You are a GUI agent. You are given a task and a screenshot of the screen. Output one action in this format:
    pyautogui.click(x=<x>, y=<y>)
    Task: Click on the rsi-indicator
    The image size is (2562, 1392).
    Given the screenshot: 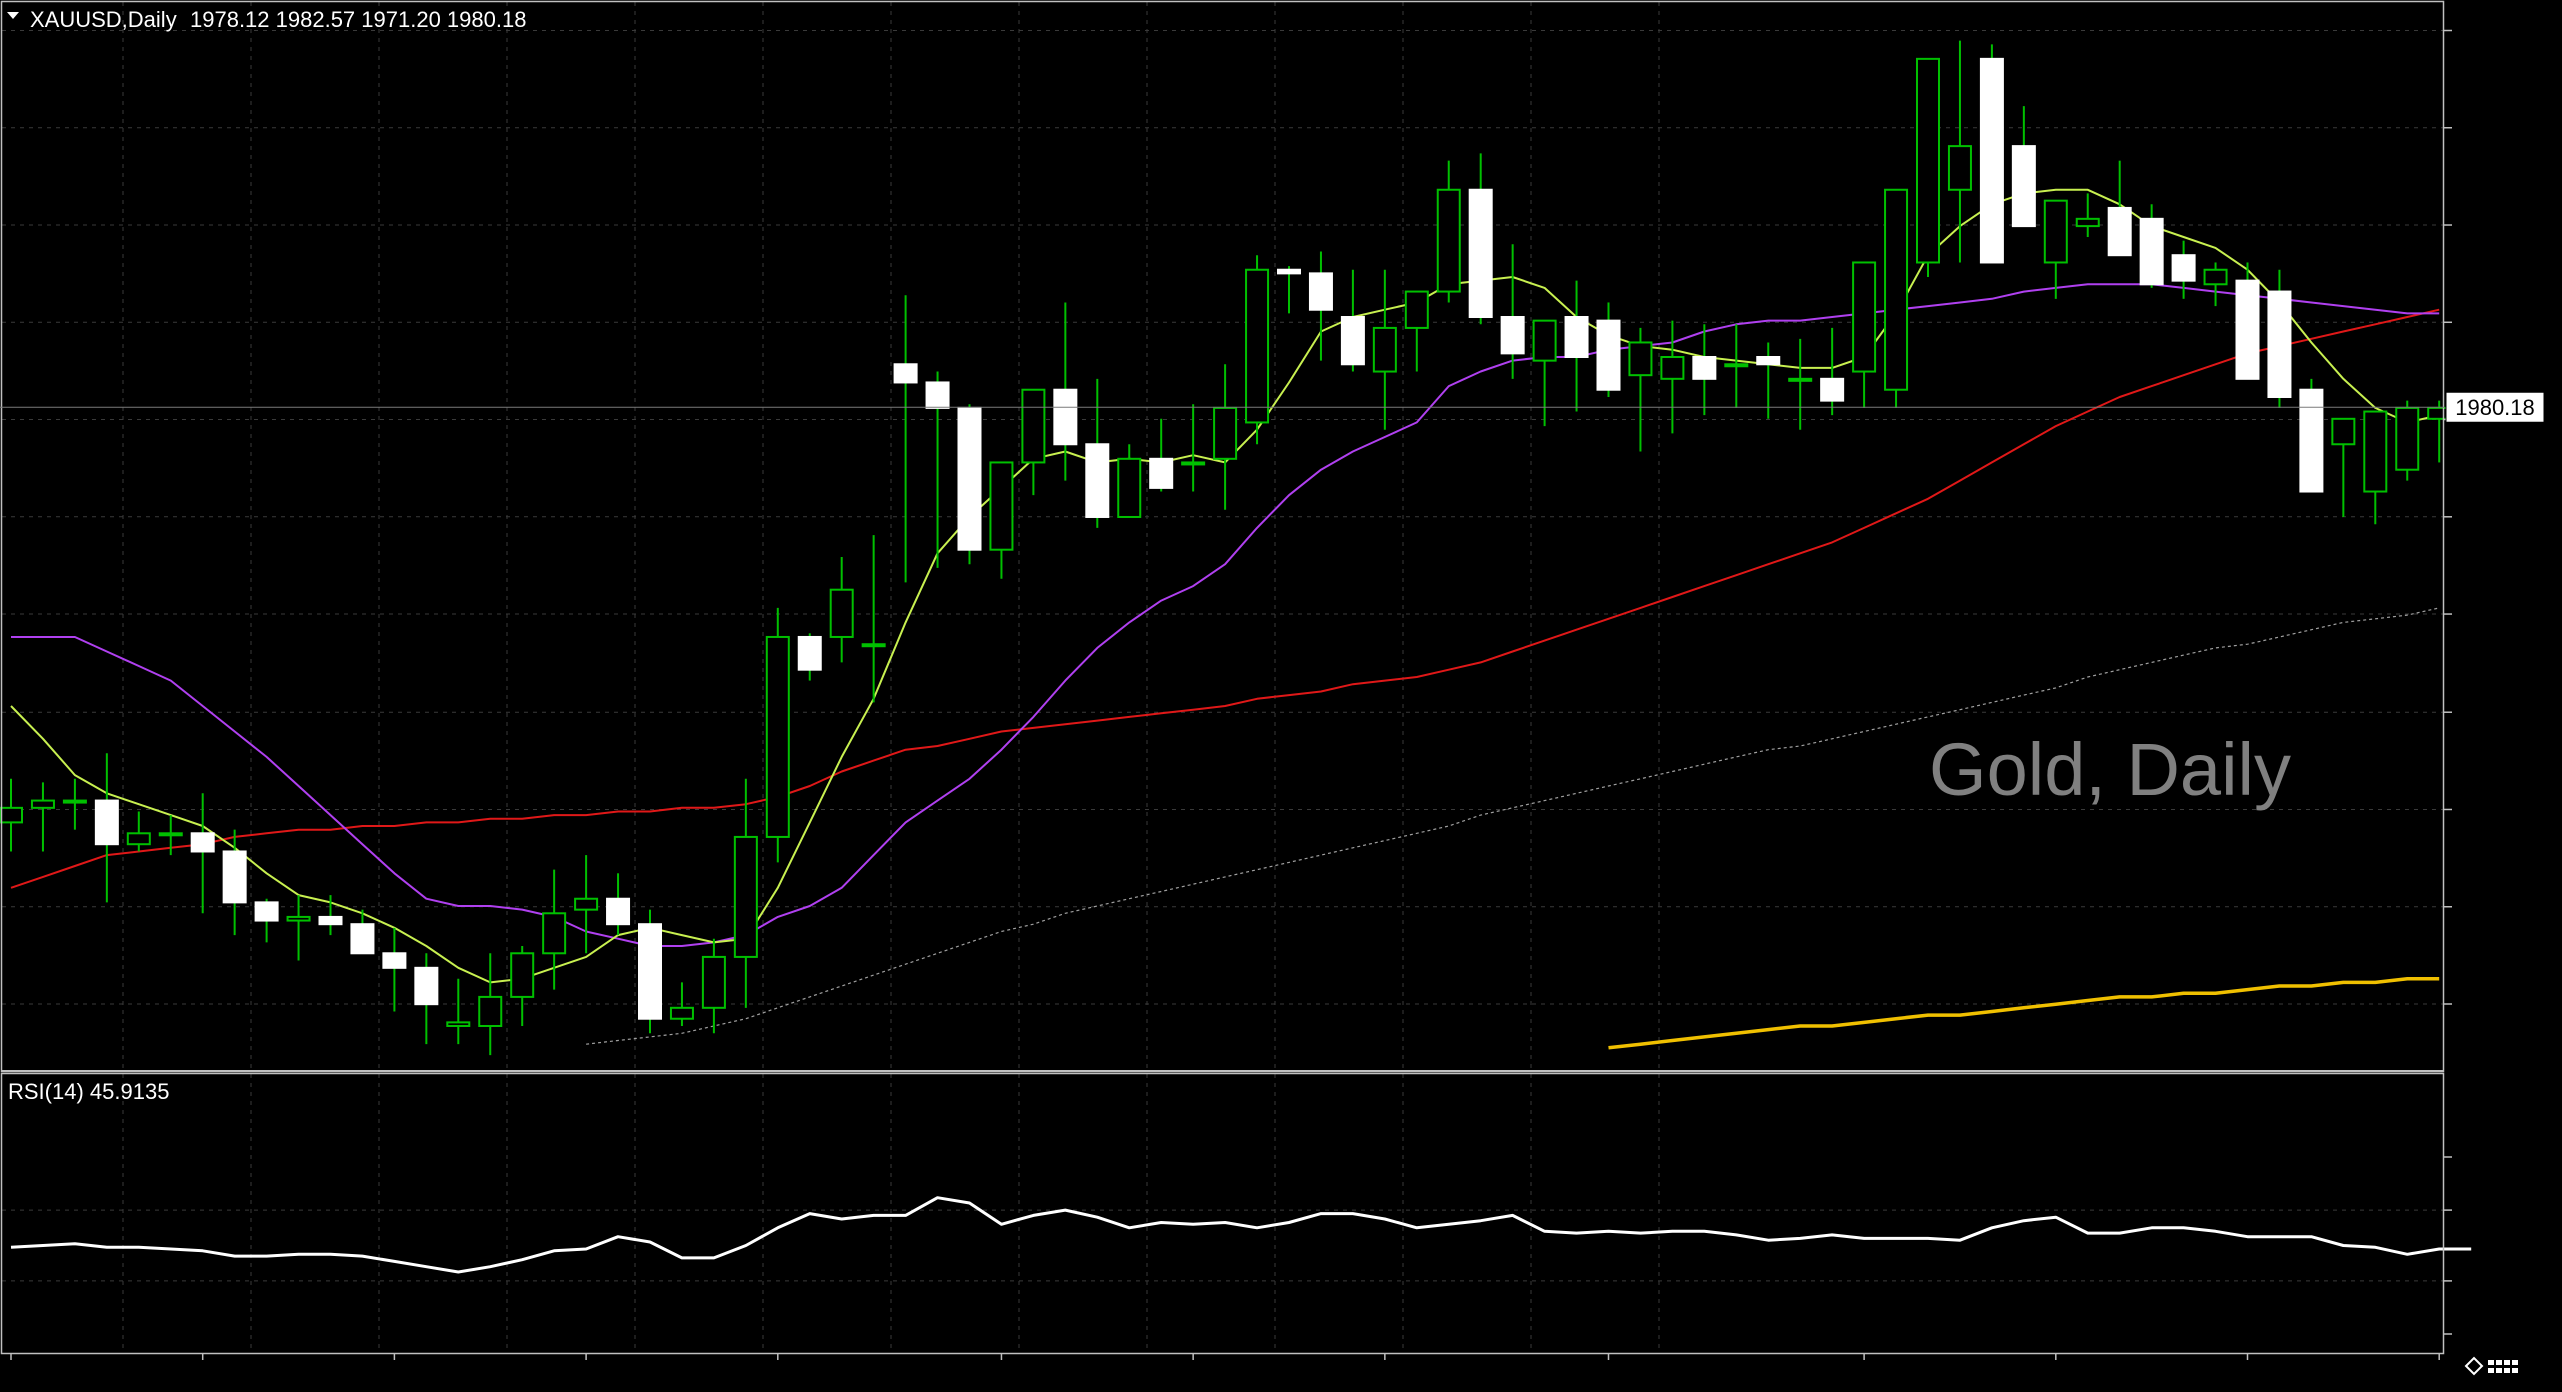 What is the action you would take?
    pyautogui.click(x=1241, y=1235)
    